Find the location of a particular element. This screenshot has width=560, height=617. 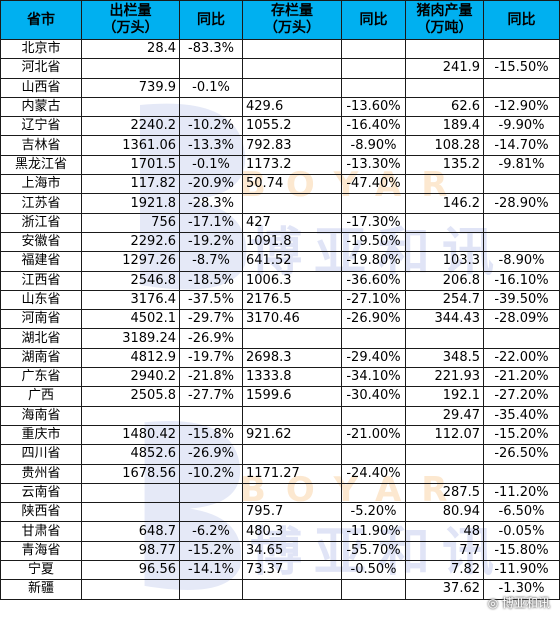

cell-inventory: 1171.27 is located at coordinates (292, 473).